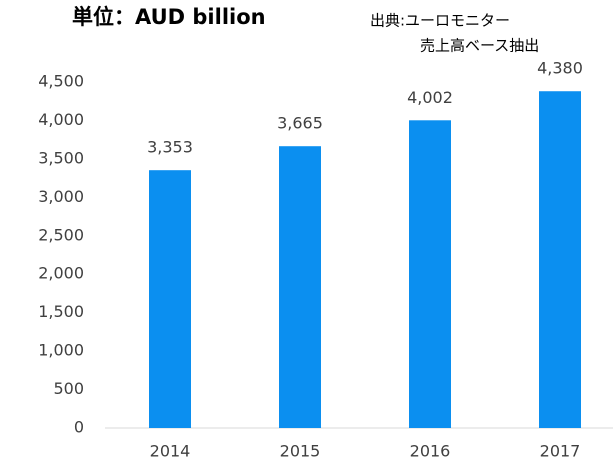 Image resolution: width=613 pixels, height=470 pixels. Describe the element at coordinates (61, 119) in the screenshot. I see `y-tick-label: 4,000` at that location.